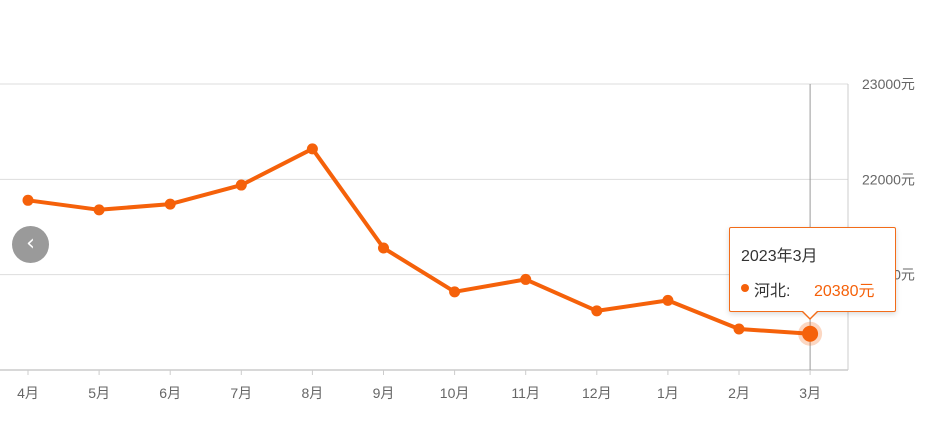  What do you see at coordinates (810, 314) in the screenshot?
I see `tooltip-pointer-fill` at bounding box center [810, 314].